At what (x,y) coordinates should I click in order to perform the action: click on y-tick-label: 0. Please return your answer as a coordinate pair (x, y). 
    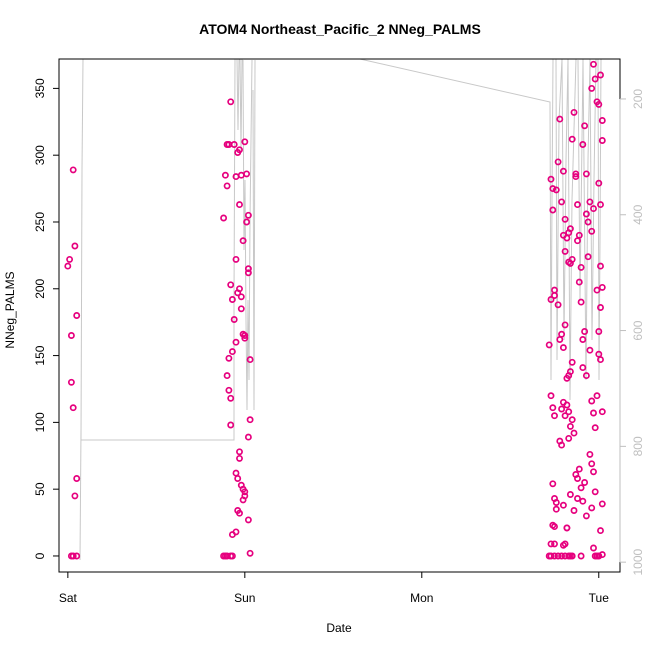
    Looking at the image, I should click on (40, 555).